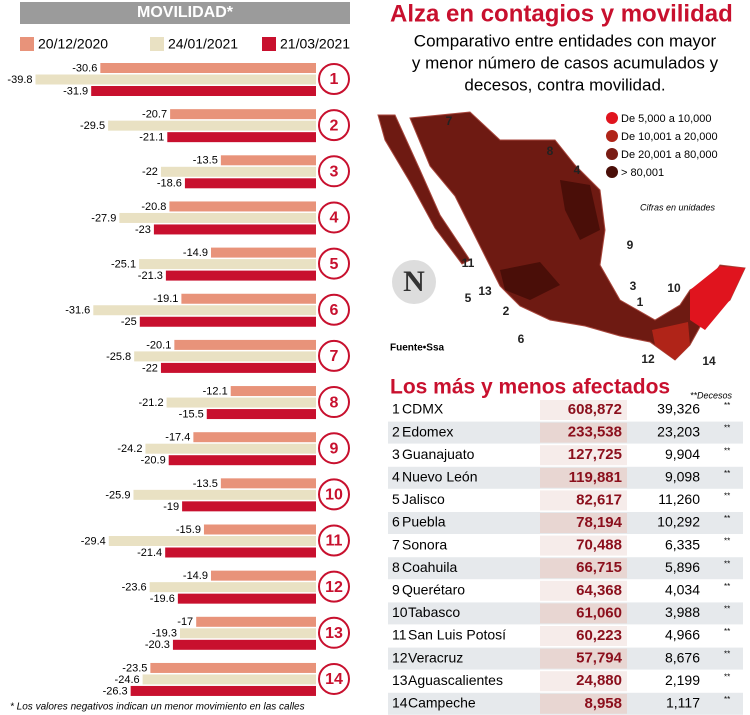  What do you see at coordinates (191, 414) in the screenshot?
I see `value-label: -15.5` at bounding box center [191, 414].